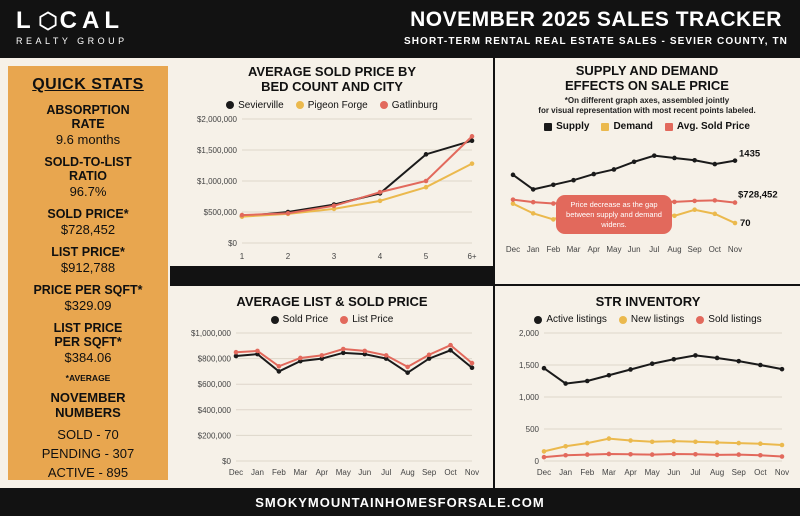 The image size is (800, 516). What do you see at coordinates (72, 41) in the screenshot?
I see `logo-subtext: REALTY GROUP` at bounding box center [72, 41].